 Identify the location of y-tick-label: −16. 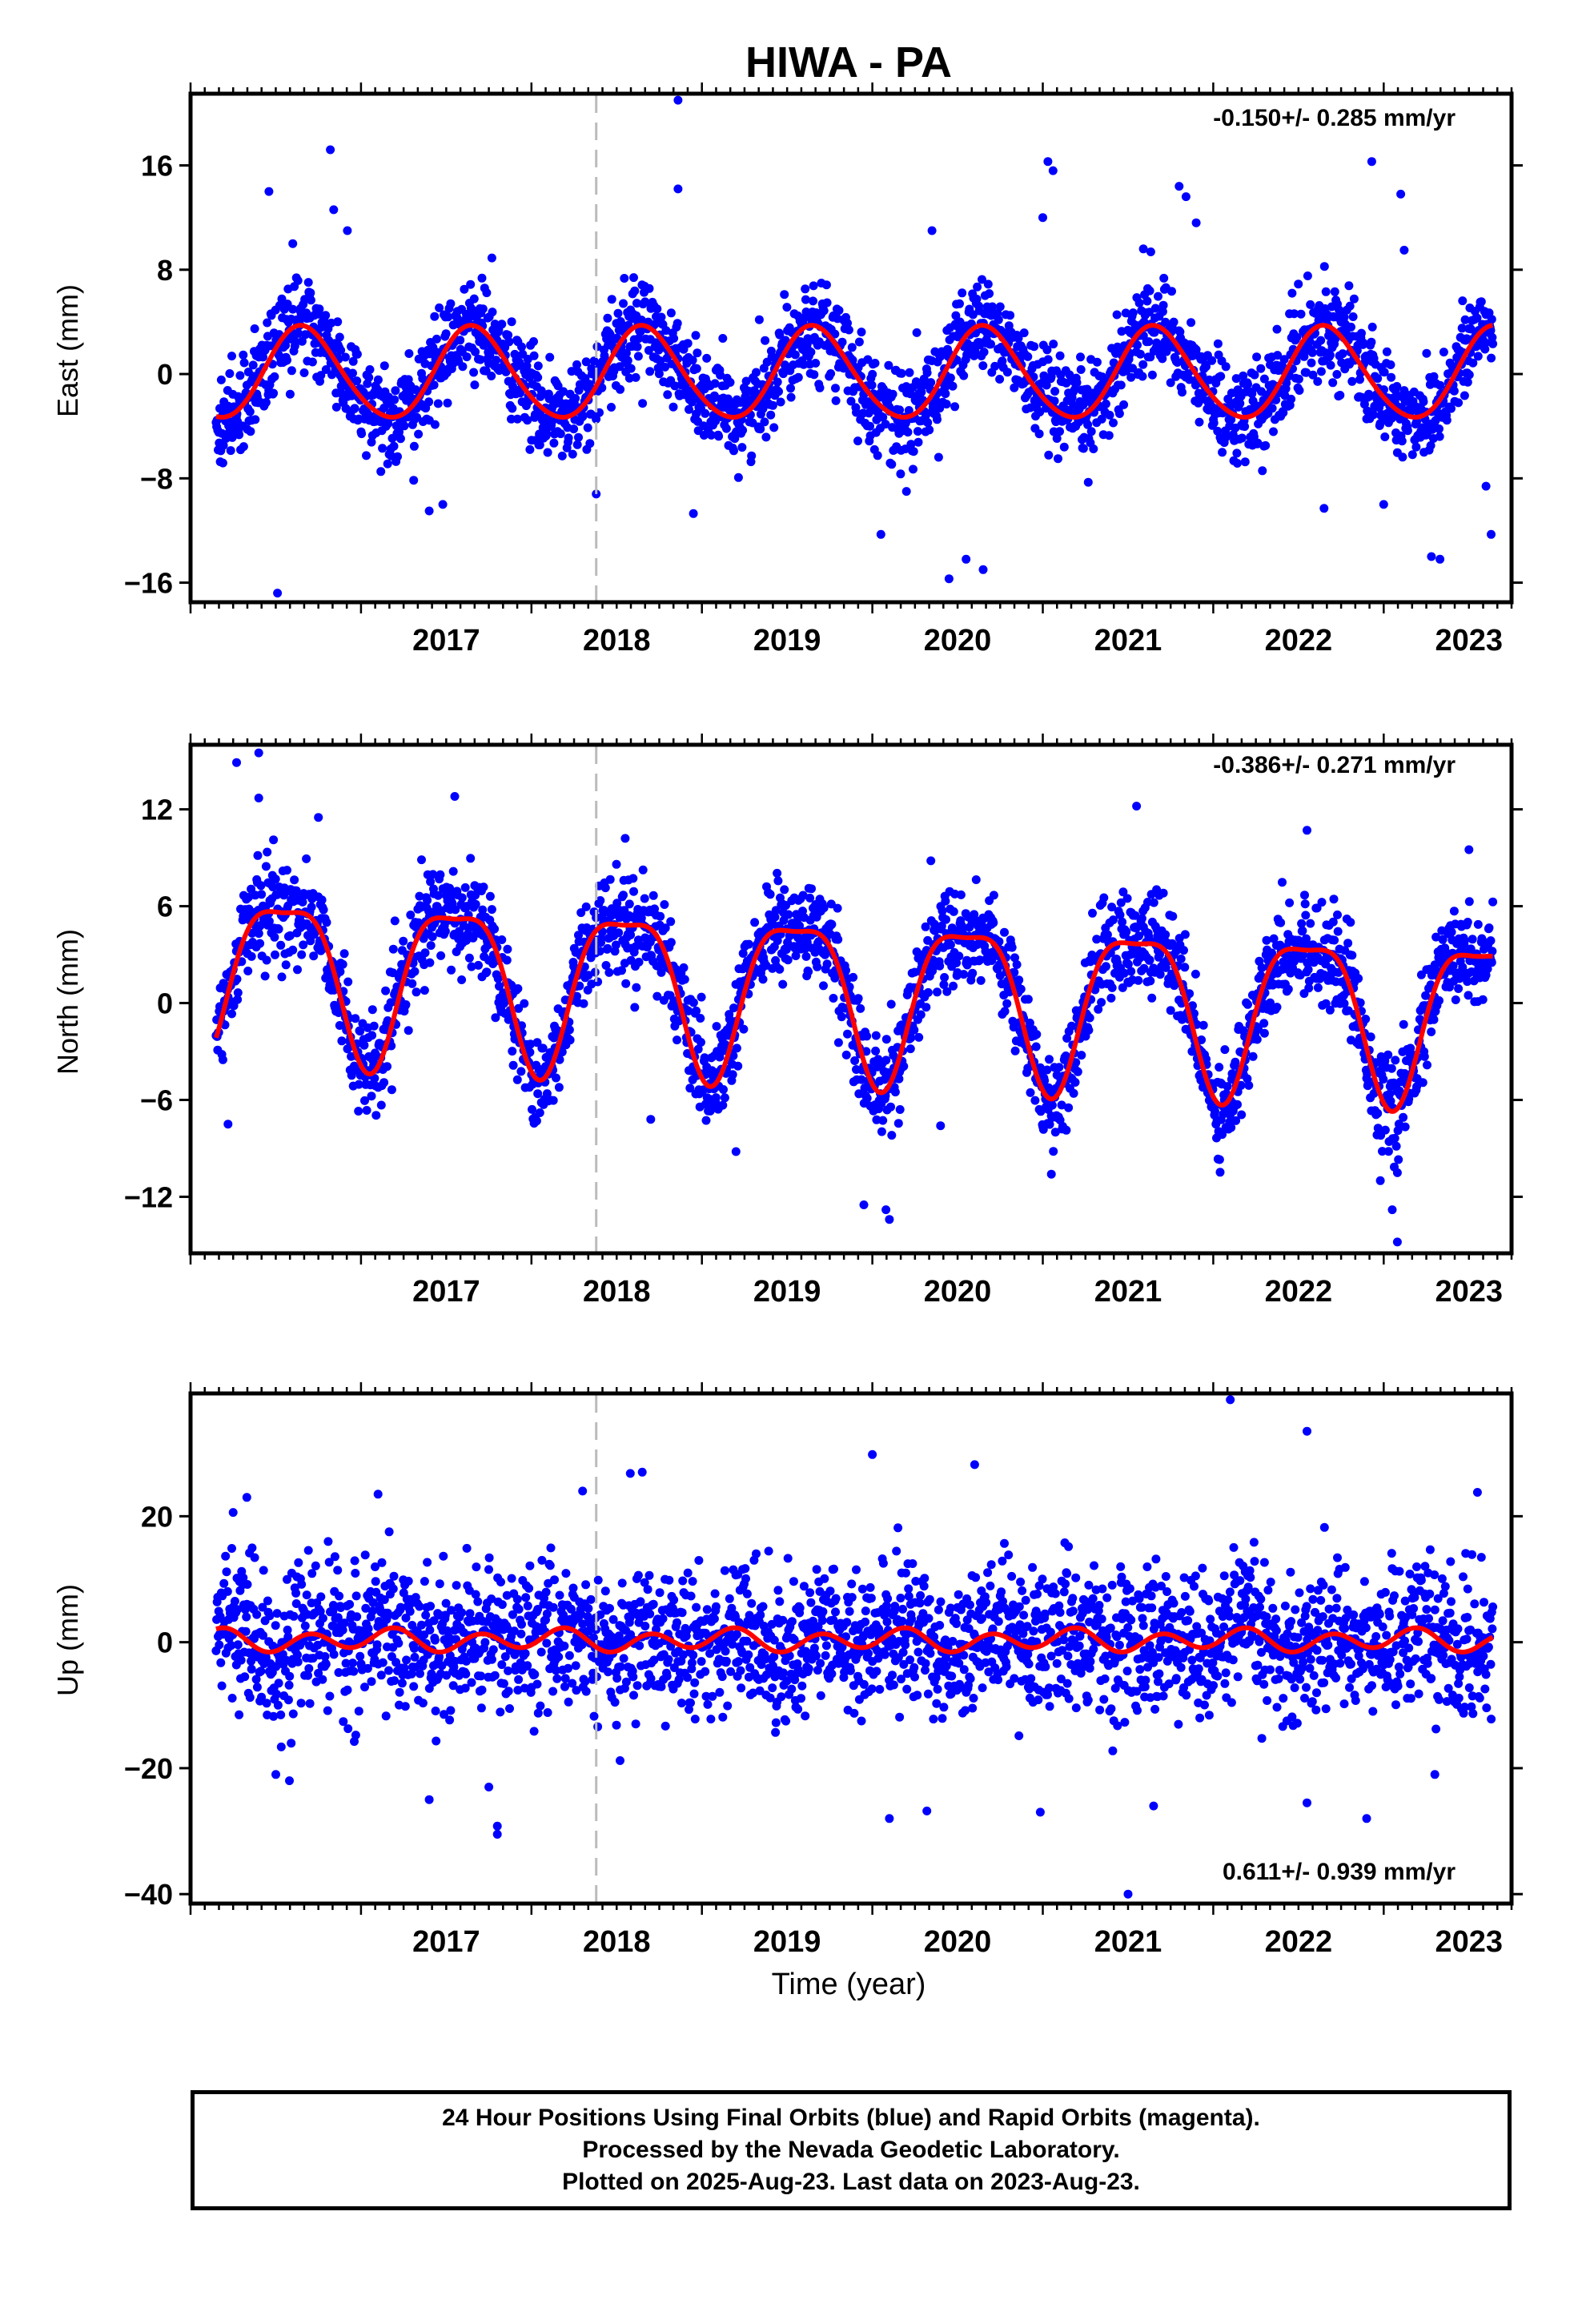
(148, 583).